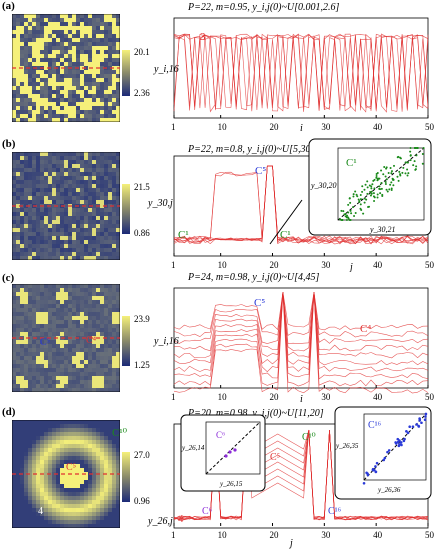 This screenshot has height=550, width=434. Describe the element at coordinates (8, 278) in the screenshot. I see `panel-tag: (c)` at that location.